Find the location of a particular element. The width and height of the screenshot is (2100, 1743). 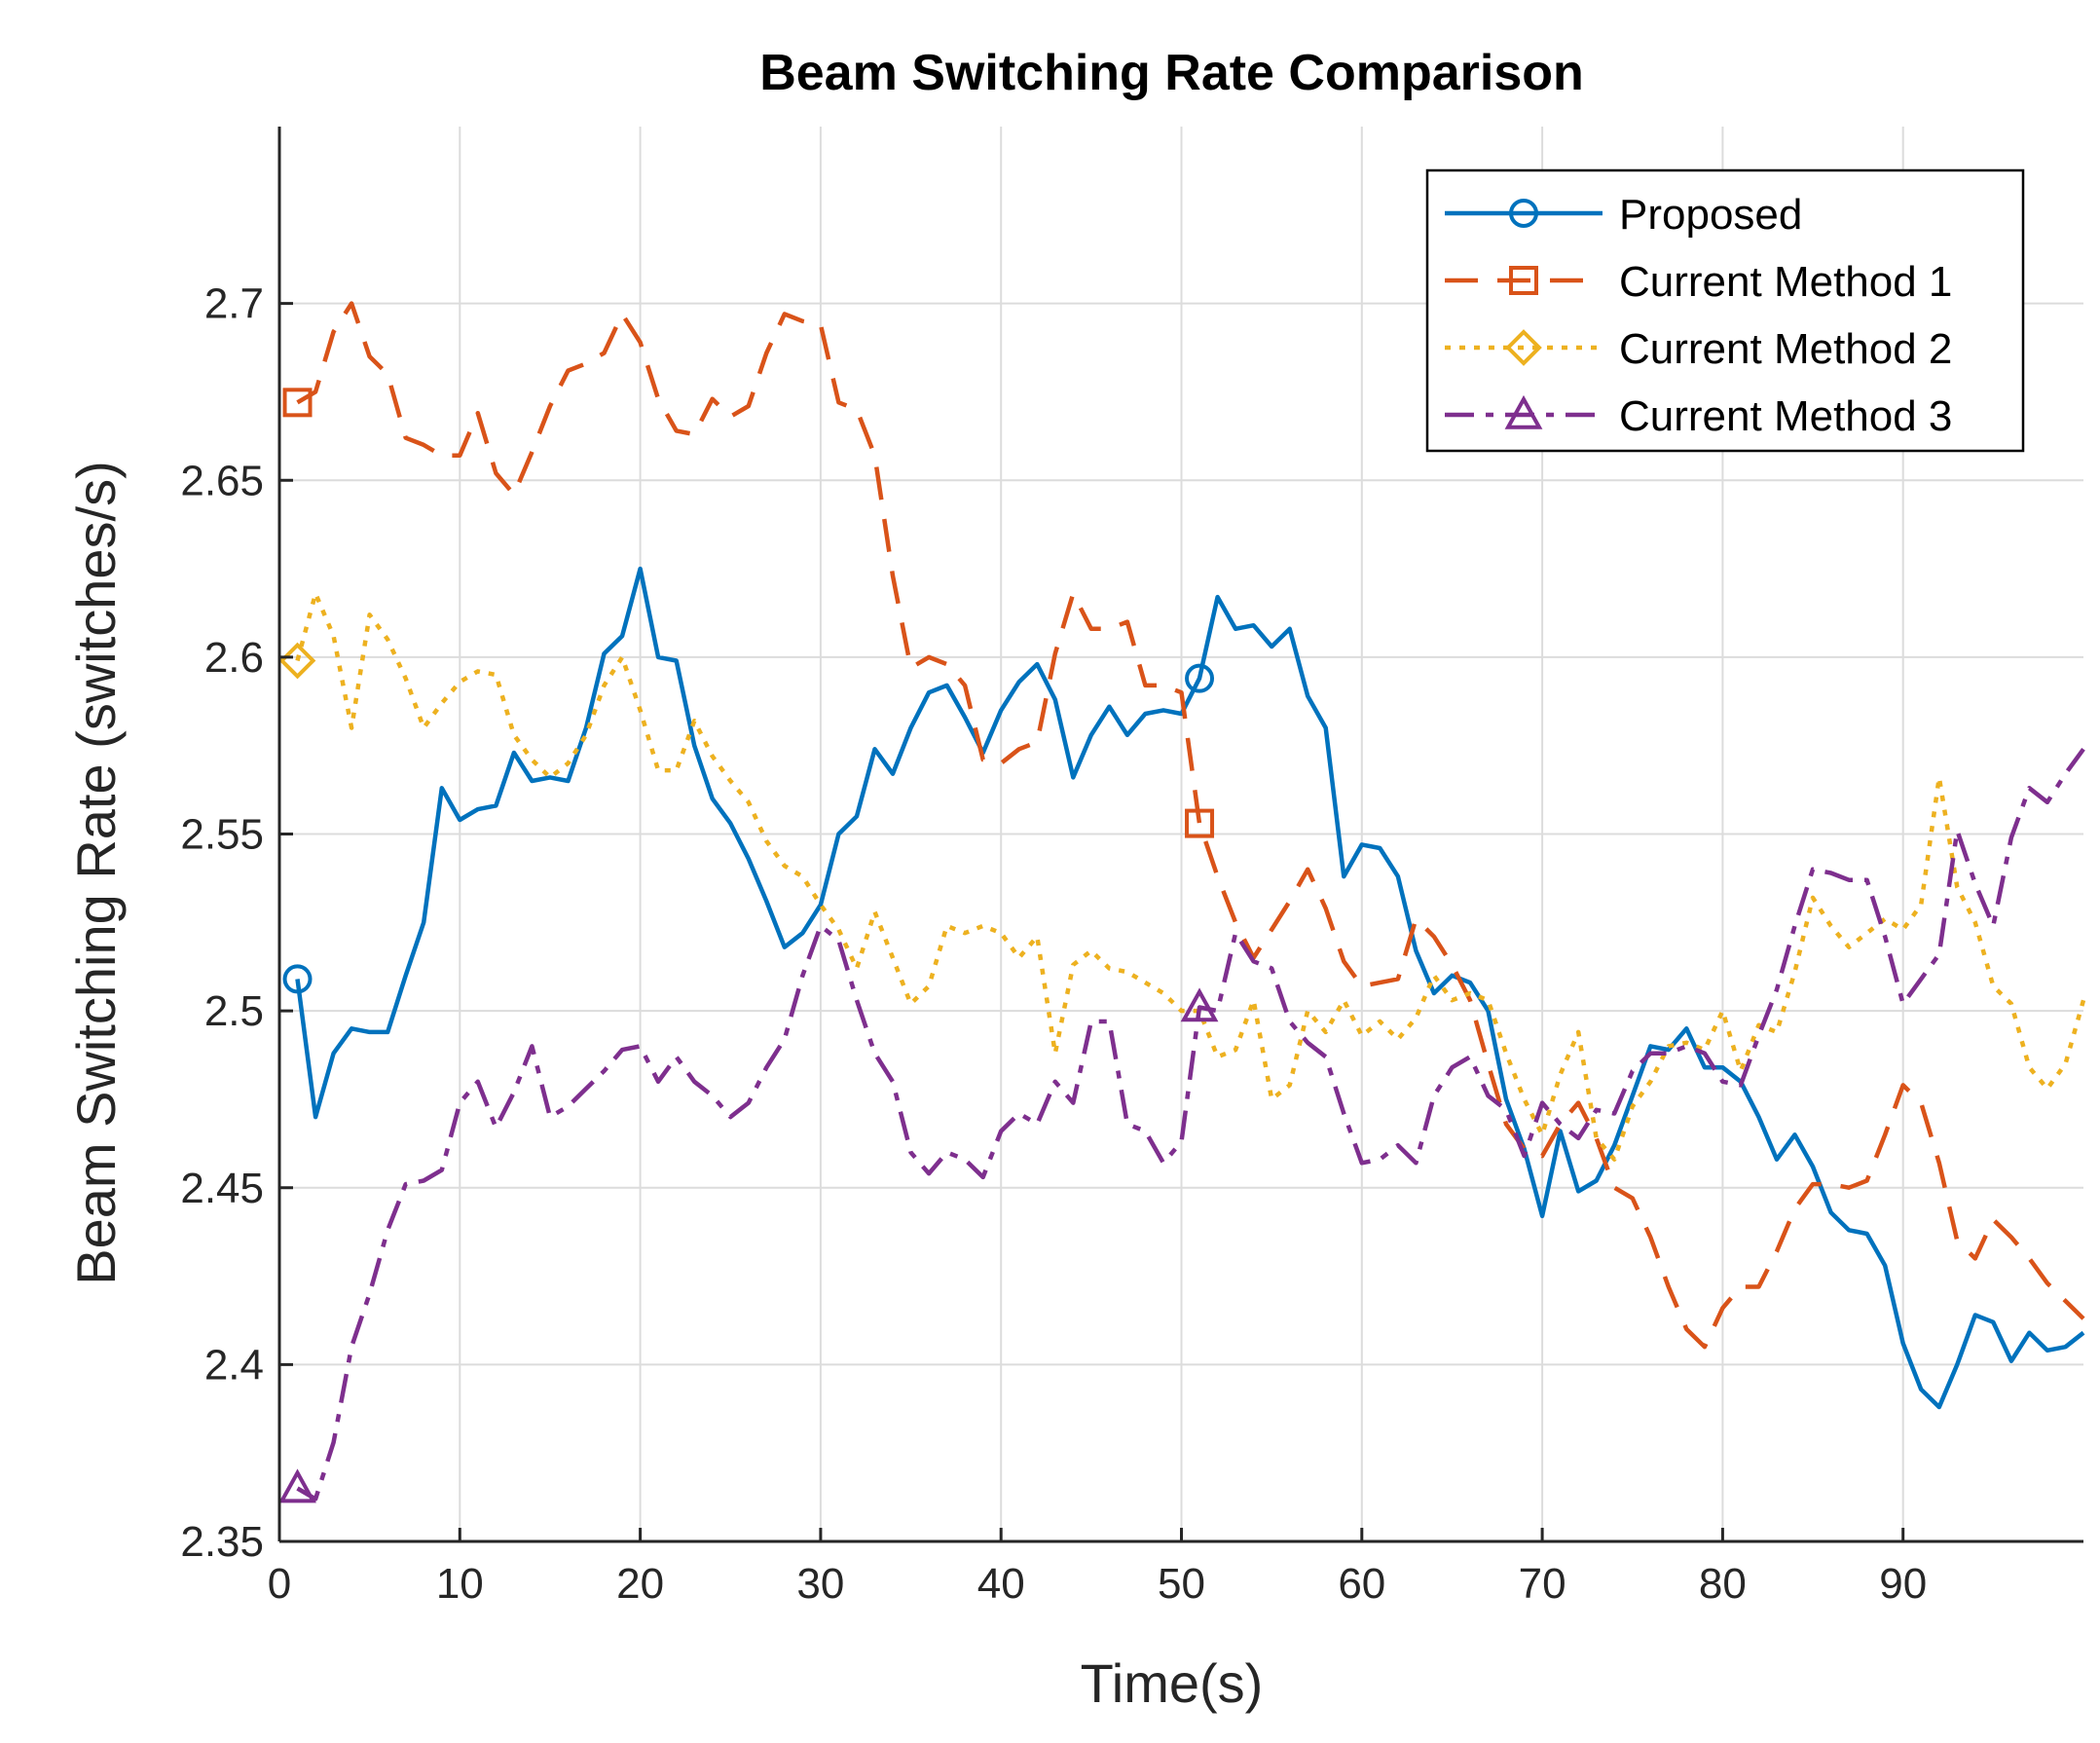

x-tick-label: 30 is located at coordinates (820, 1584).